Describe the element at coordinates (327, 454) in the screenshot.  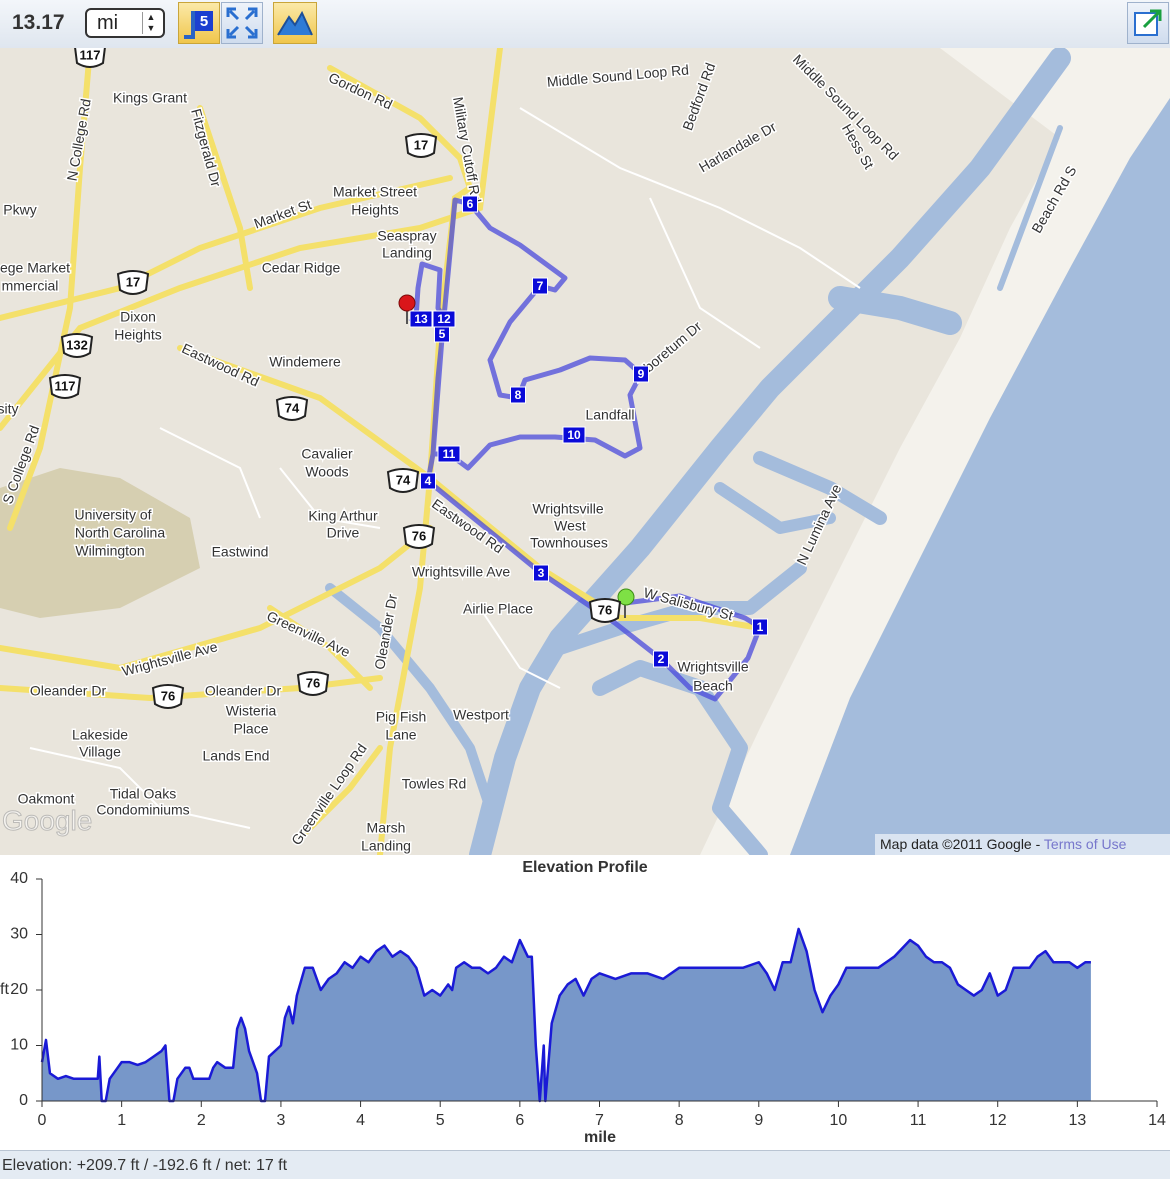
I see `map-label: Cavalier` at that location.